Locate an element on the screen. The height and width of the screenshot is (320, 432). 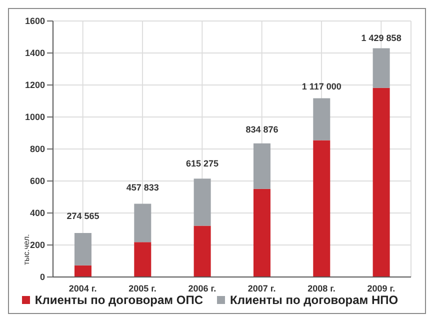
annotation: 834 876 is located at coordinates (262, 129).